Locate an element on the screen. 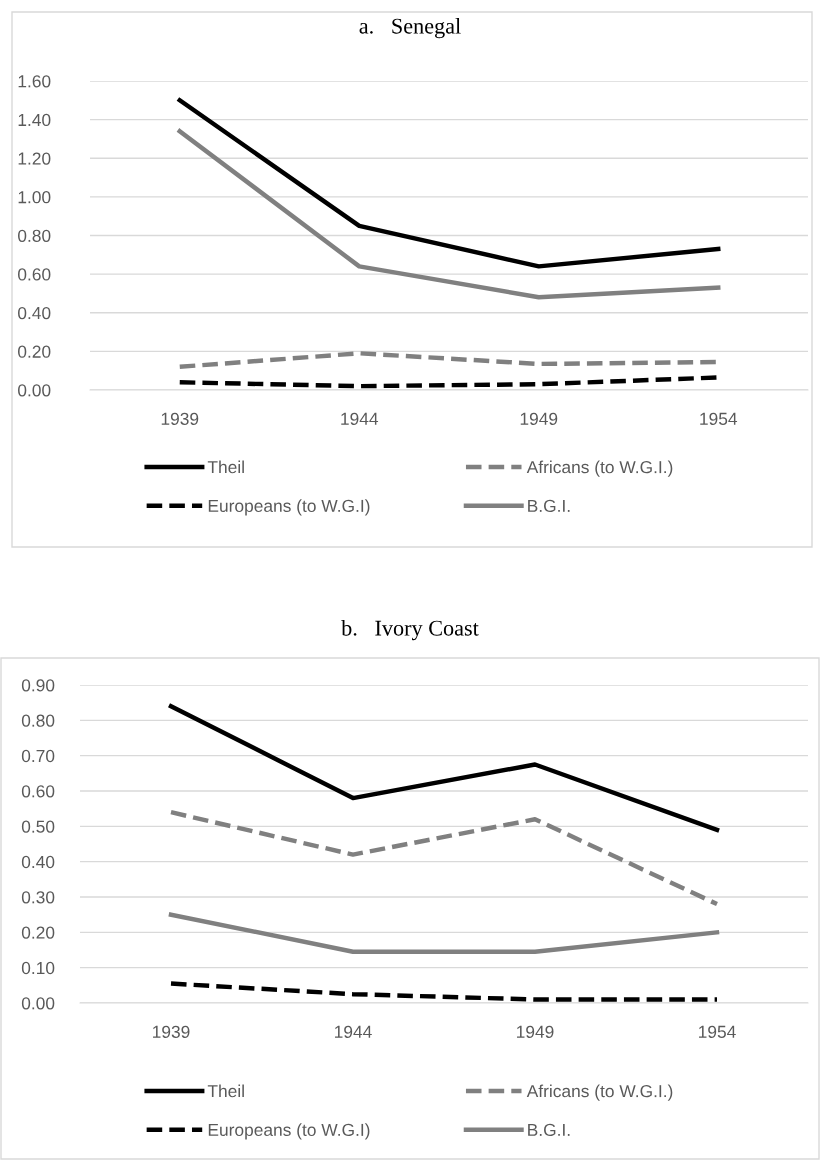 The width and height of the screenshot is (820, 1160). chart-title: a. Senegal is located at coordinates (410, 28).